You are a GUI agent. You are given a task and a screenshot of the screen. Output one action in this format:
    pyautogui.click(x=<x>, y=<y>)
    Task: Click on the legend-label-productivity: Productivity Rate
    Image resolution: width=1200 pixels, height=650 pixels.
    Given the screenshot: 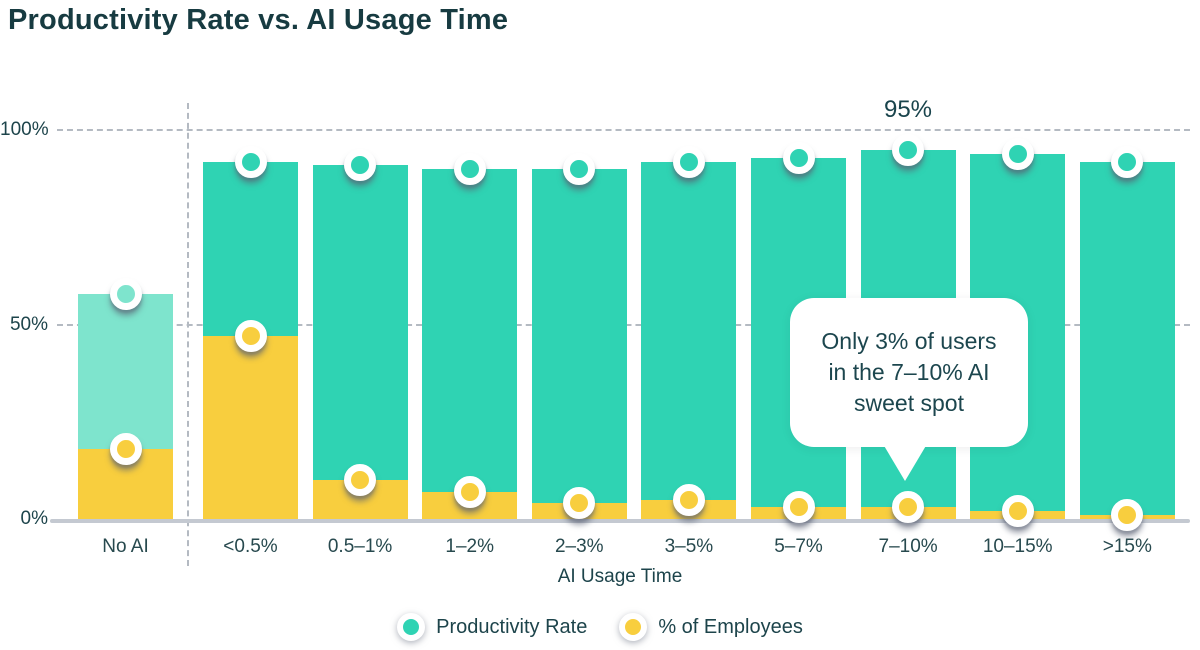 What is the action you would take?
    pyautogui.click(x=512, y=626)
    